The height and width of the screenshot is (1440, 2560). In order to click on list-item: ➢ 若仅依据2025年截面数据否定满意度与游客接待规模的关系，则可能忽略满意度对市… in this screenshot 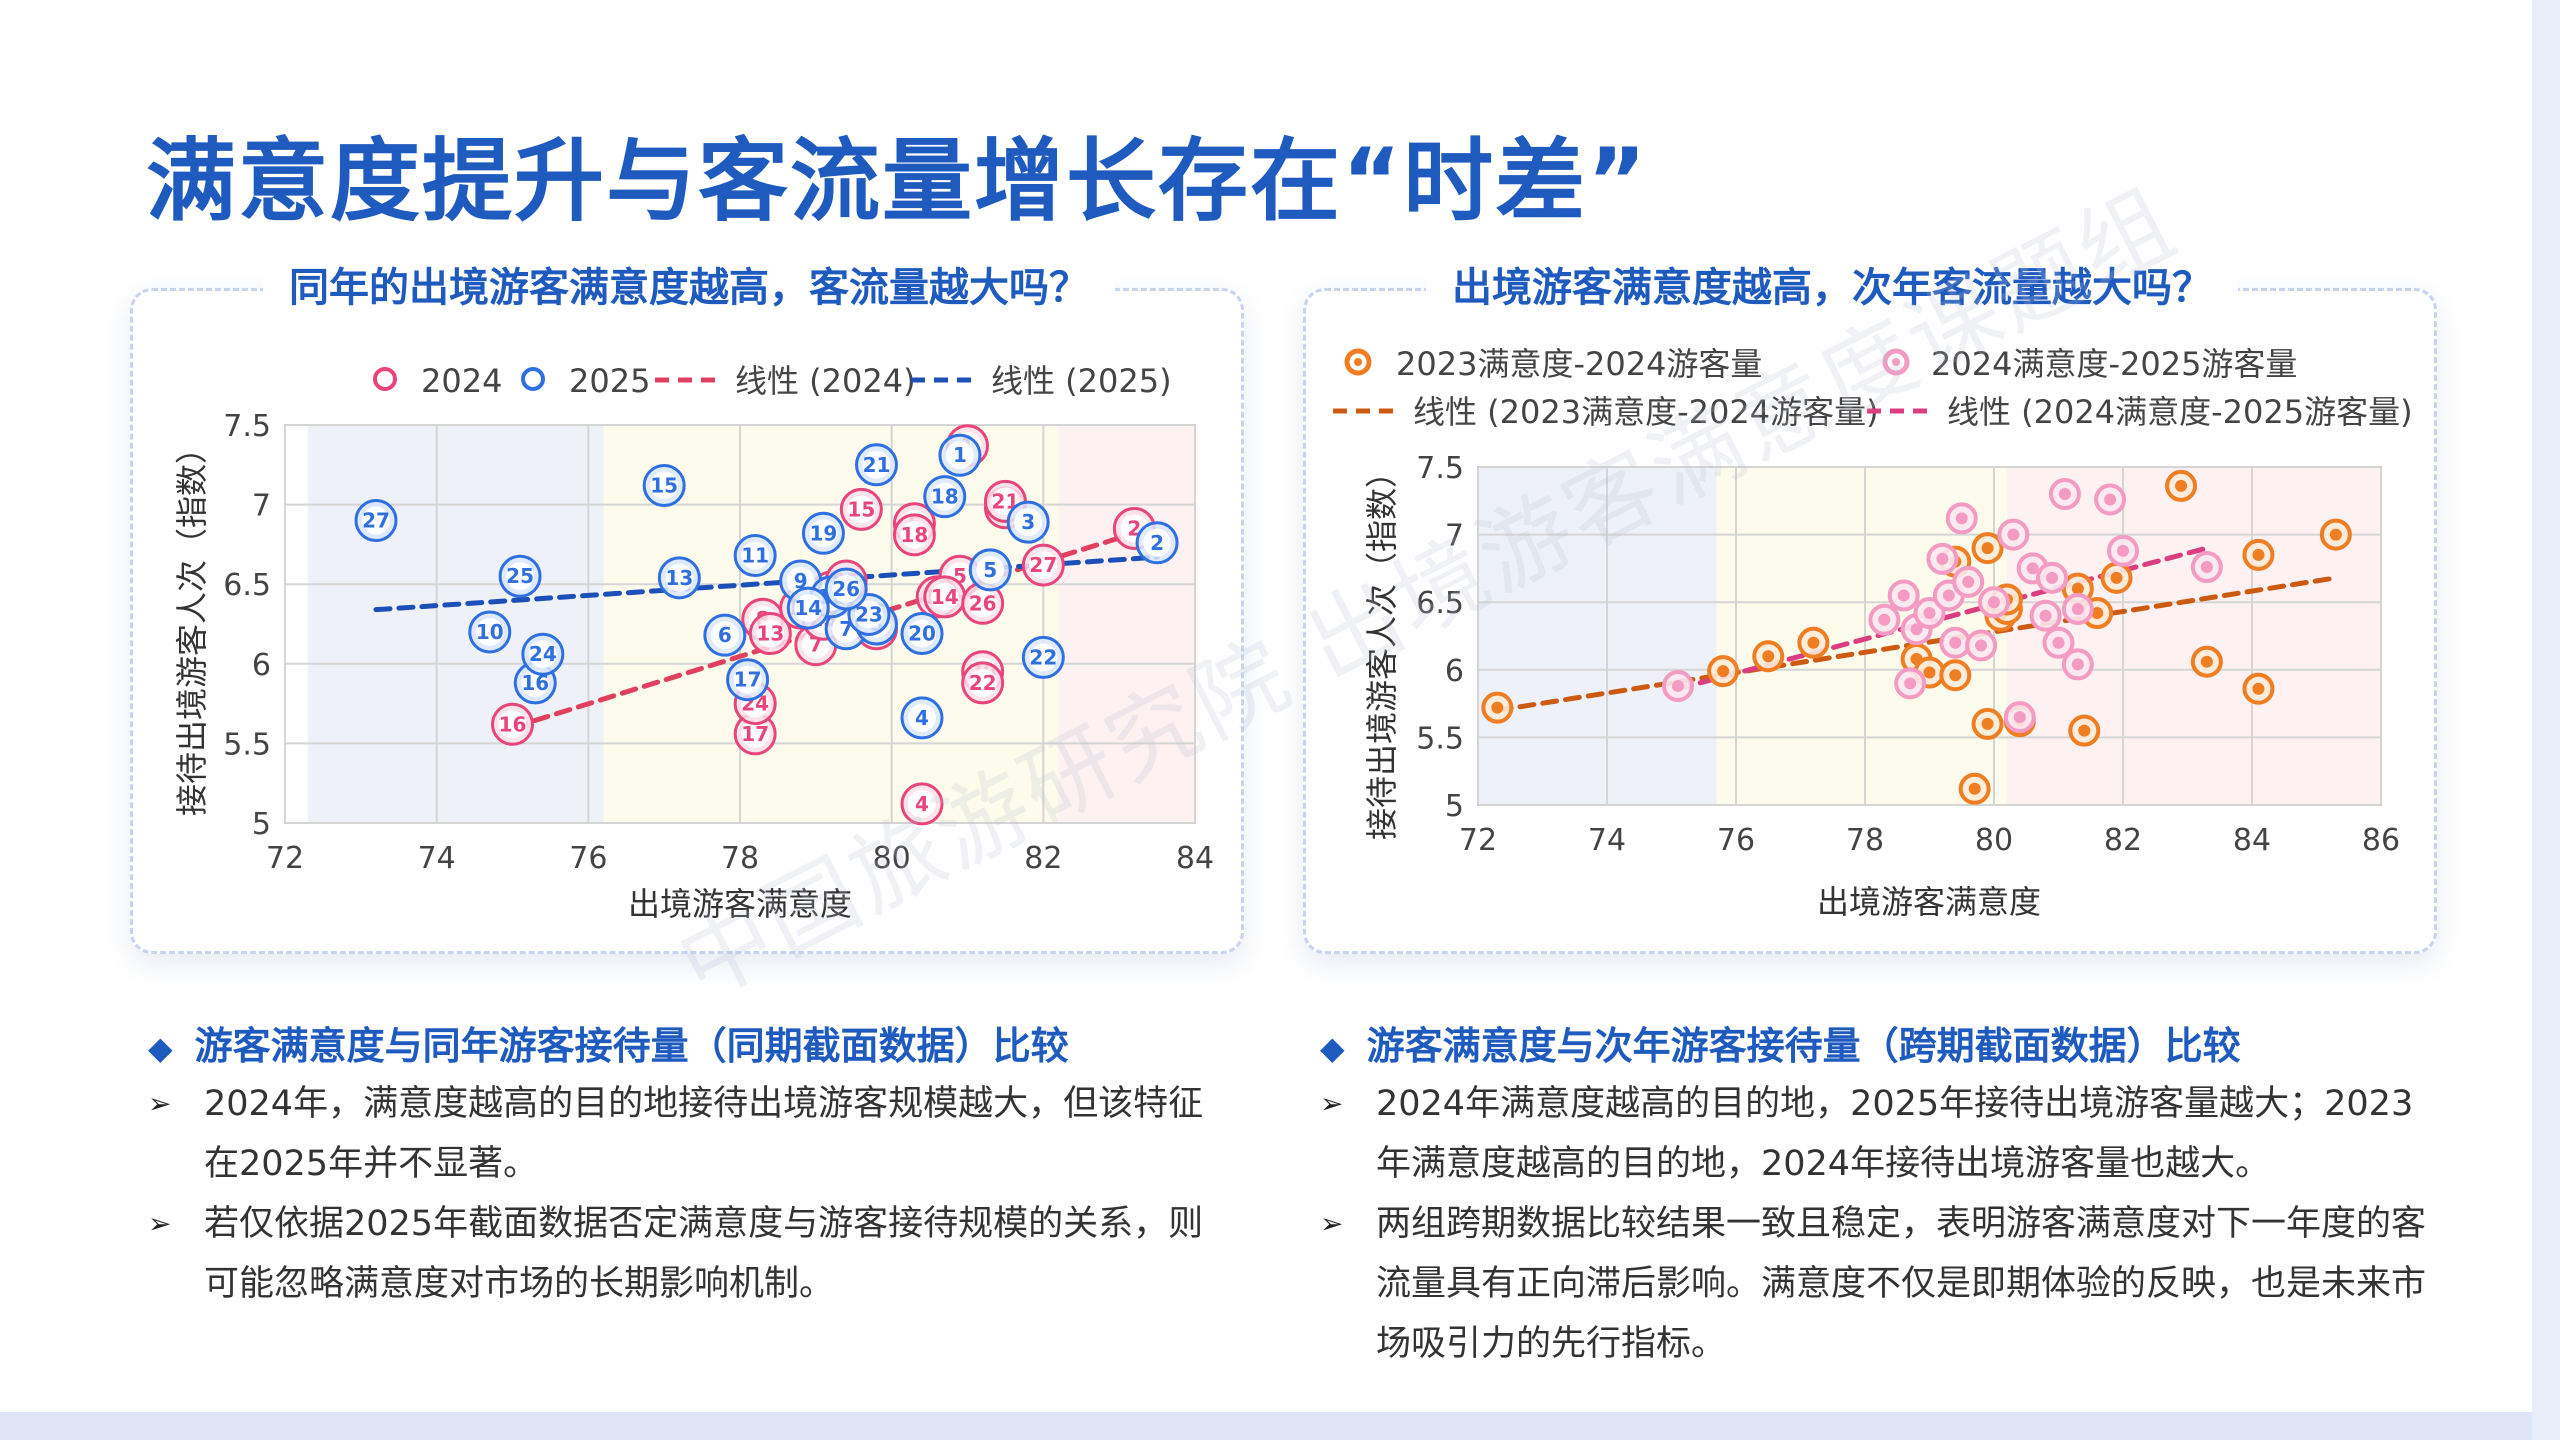, I will do `click(688, 1254)`.